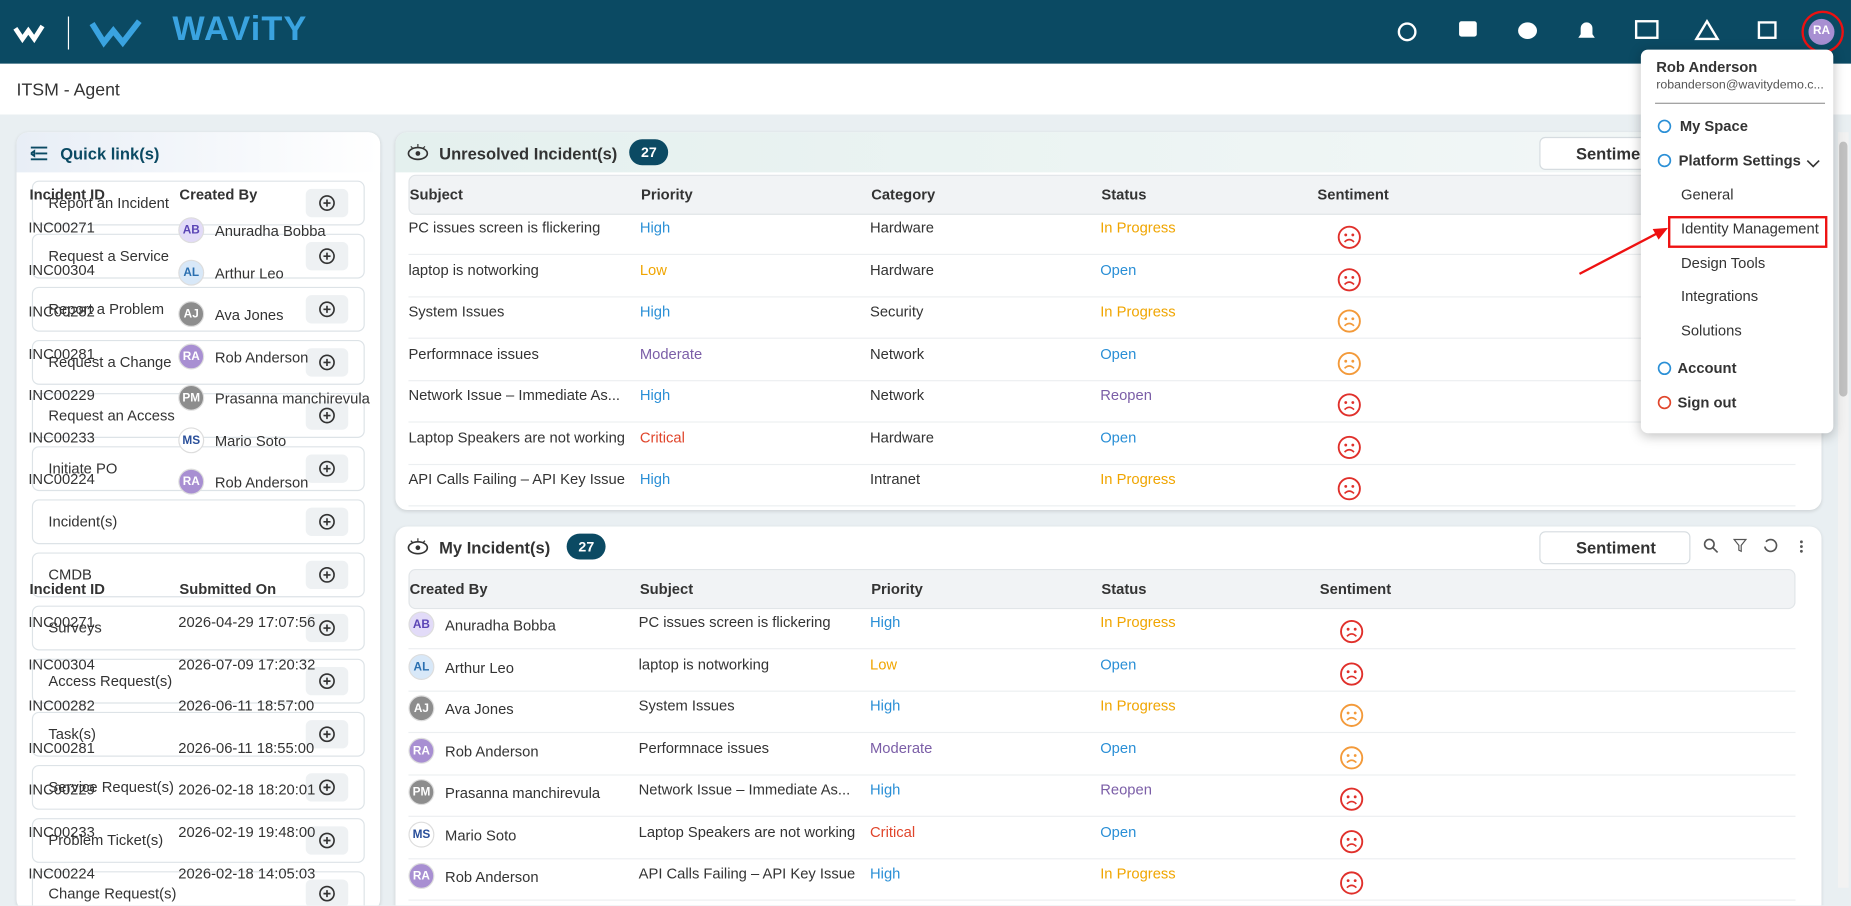  What do you see at coordinates (83, 522) in the screenshot?
I see `quick-link-label: Incident(s)` at bounding box center [83, 522].